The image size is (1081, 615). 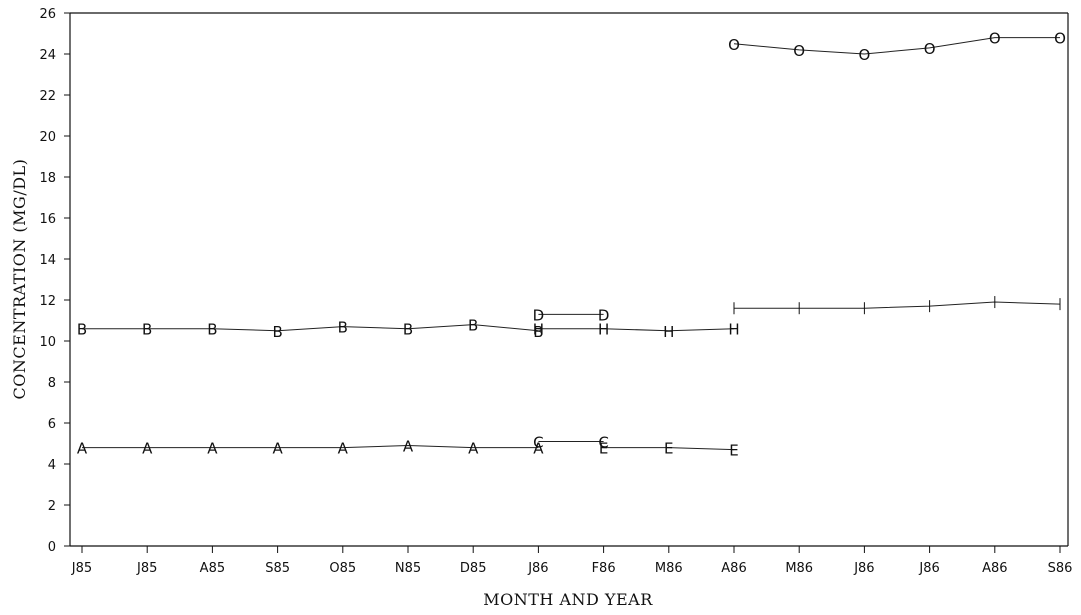 What do you see at coordinates (473, 568) in the screenshot?
I see `x-tick-label: D85` at bounding box center [473, 568].